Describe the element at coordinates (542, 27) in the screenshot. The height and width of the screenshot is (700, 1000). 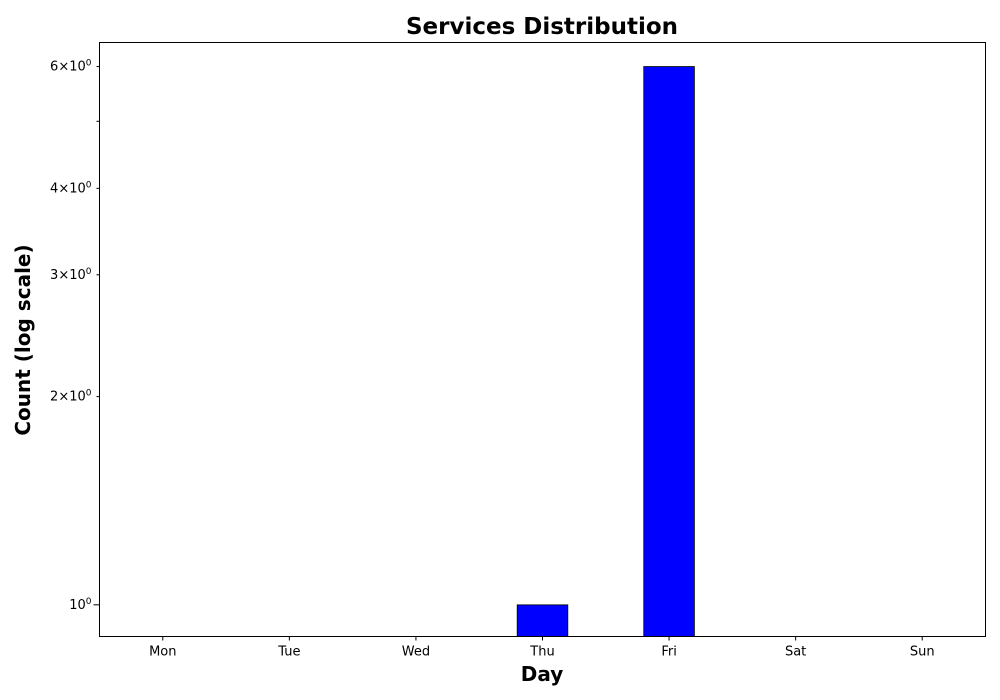
I see `chart-title: Services Distribution` at that location.